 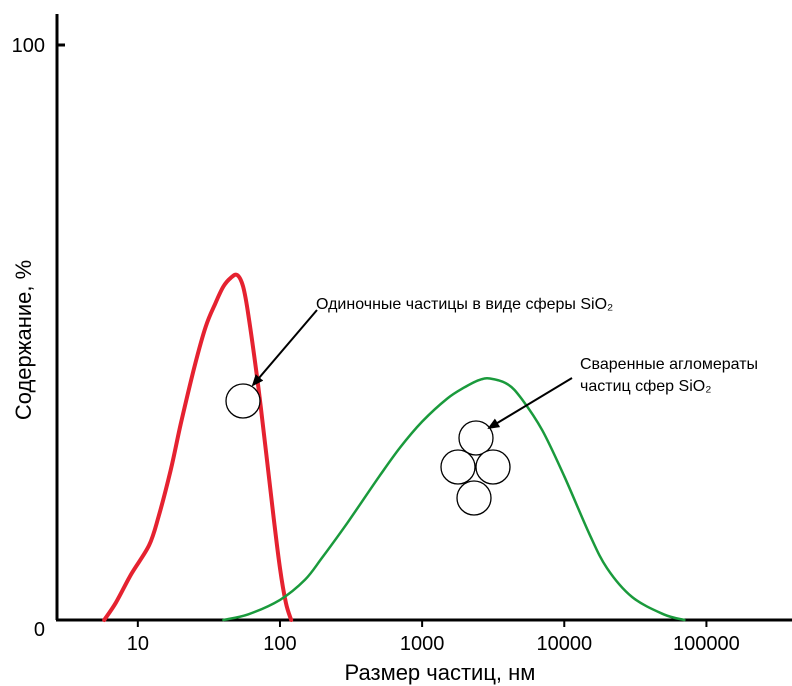 I want to click on y-tick-label: 100, so click(x=28, y=46).